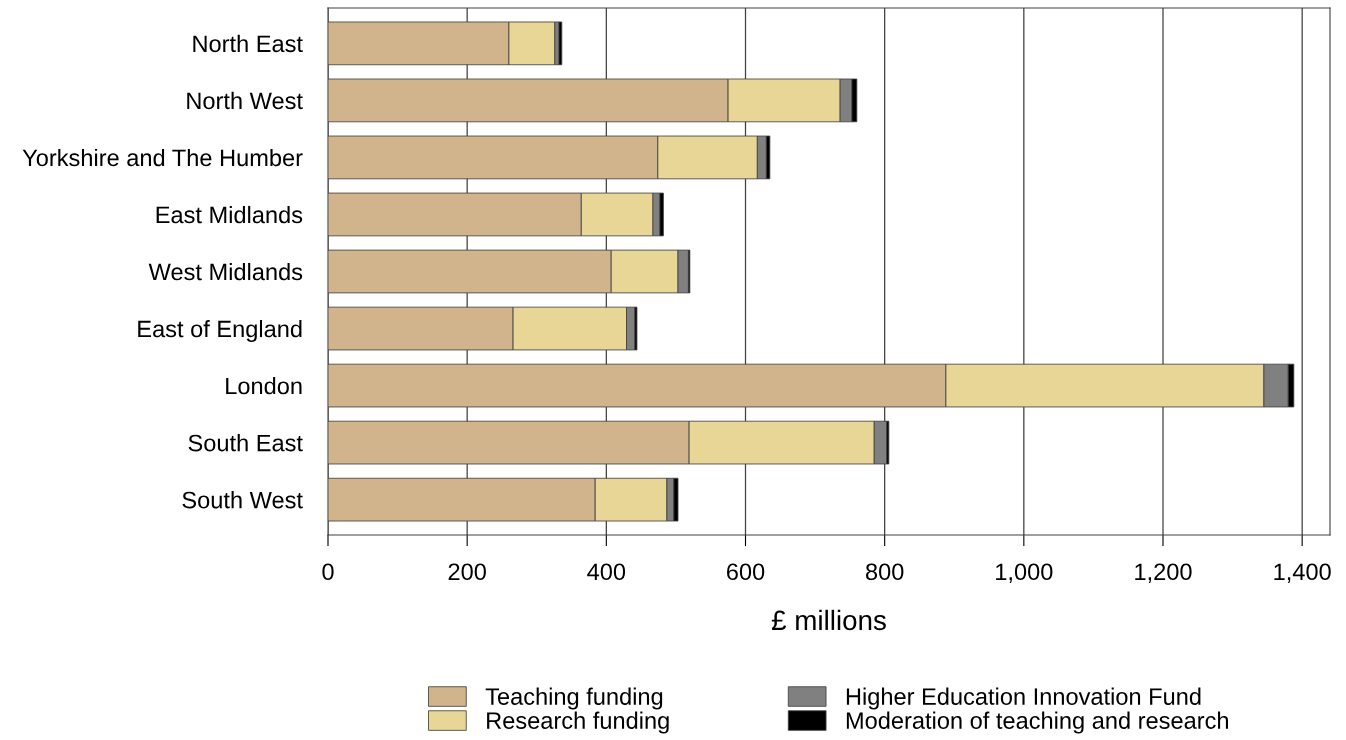  I want to click on x-axis-title: £ millions, so click(828, 620).